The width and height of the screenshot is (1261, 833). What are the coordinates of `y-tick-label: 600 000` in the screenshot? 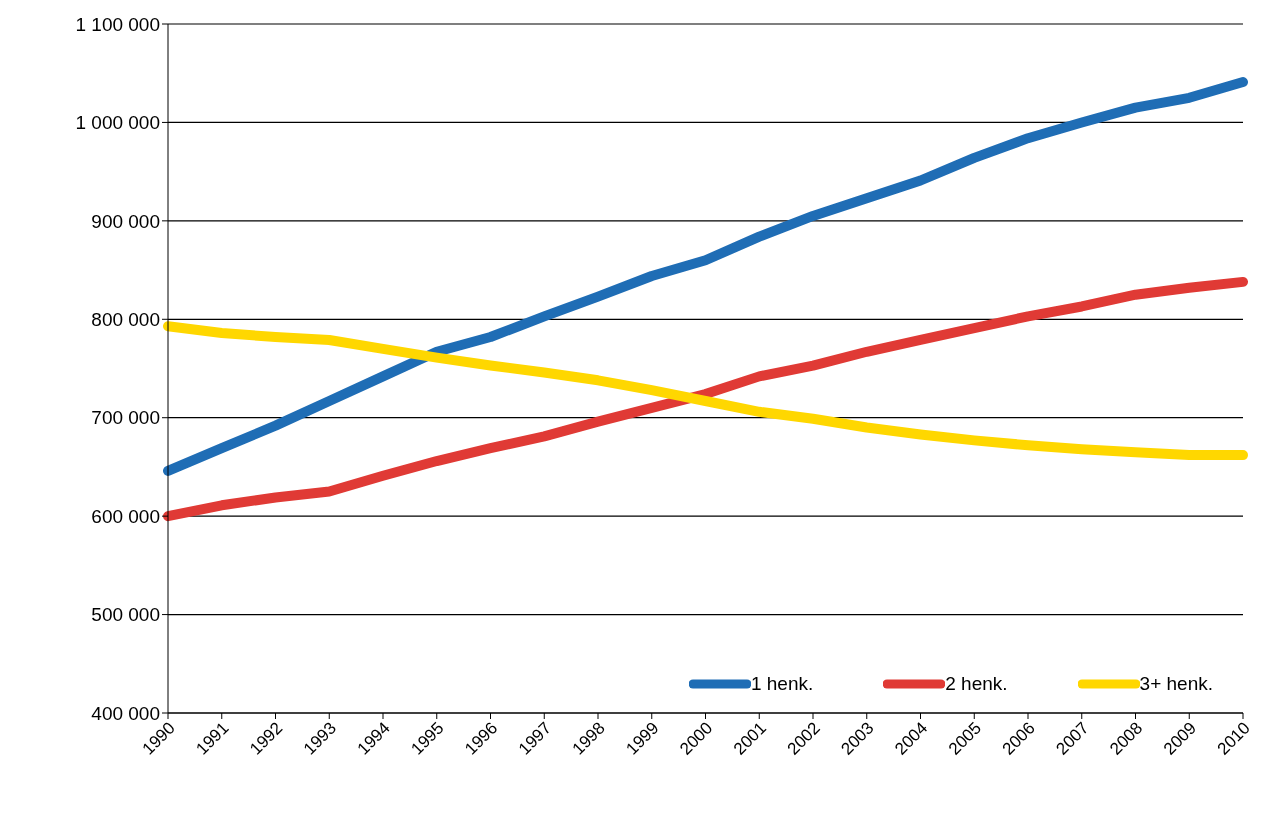 It's located at (125, 516).